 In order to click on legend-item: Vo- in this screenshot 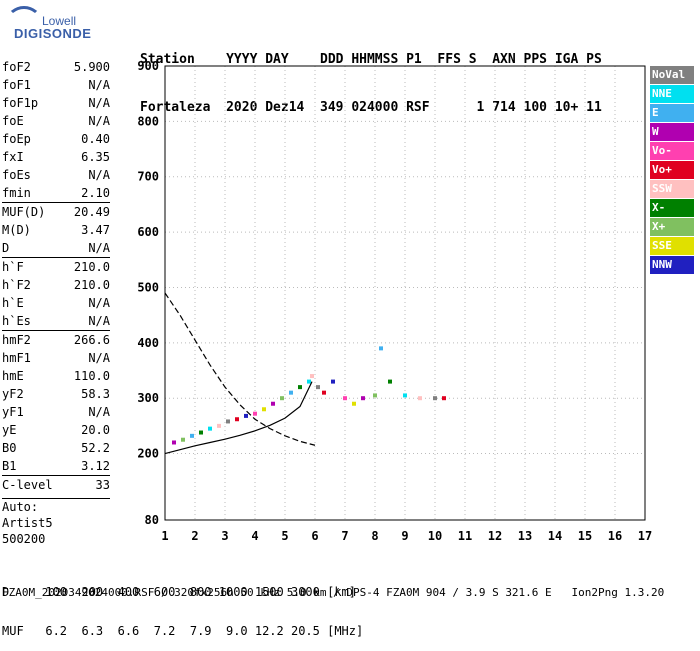, I will do `click(672, 151)`.